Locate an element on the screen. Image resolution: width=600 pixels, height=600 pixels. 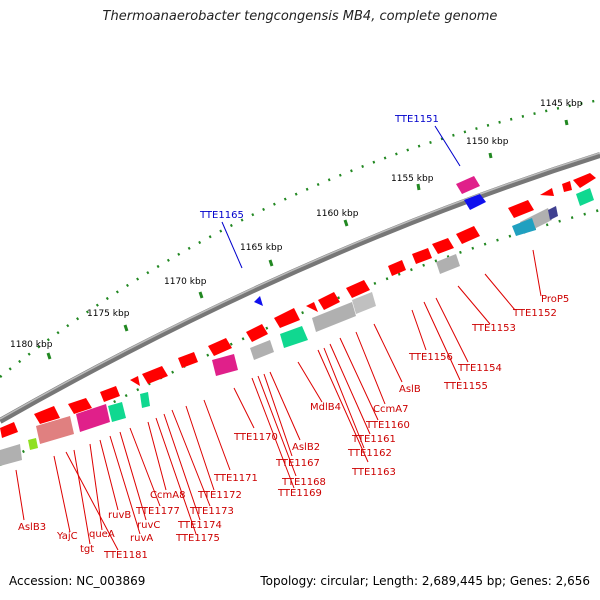
gene-label: TTE1160 is located at coordinates (387, 425).